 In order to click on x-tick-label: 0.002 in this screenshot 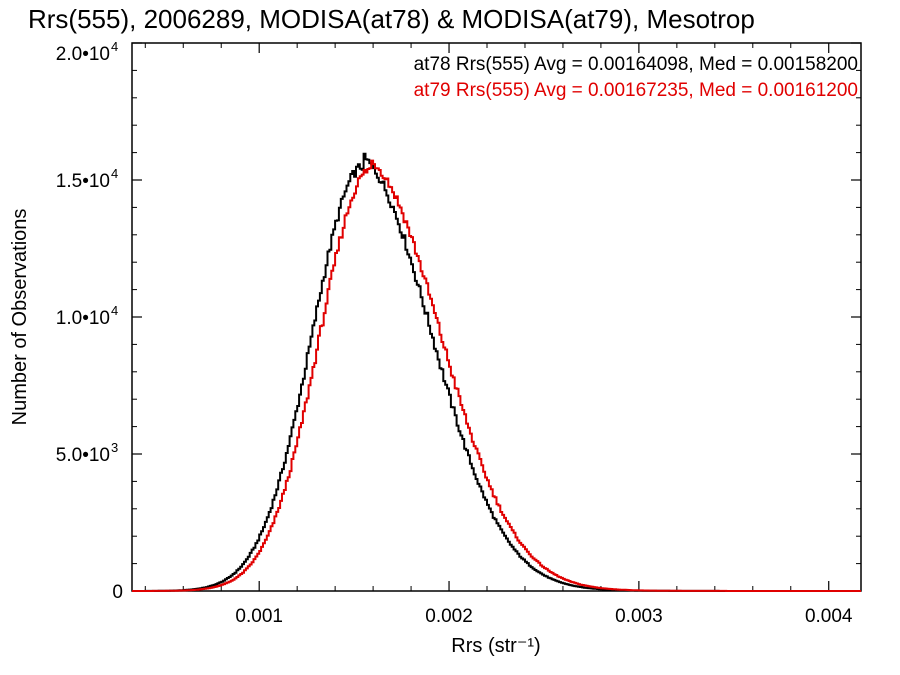, I will do `click(449, 616)`.